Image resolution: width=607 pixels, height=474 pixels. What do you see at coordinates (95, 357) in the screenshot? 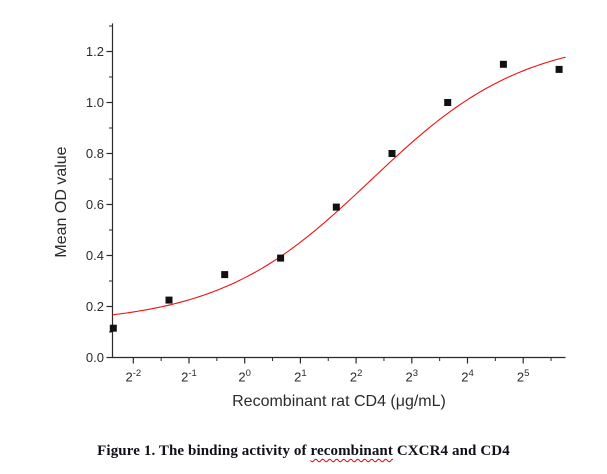
I see `y-tick-label: 0.0` at bounding box center [95, 357].